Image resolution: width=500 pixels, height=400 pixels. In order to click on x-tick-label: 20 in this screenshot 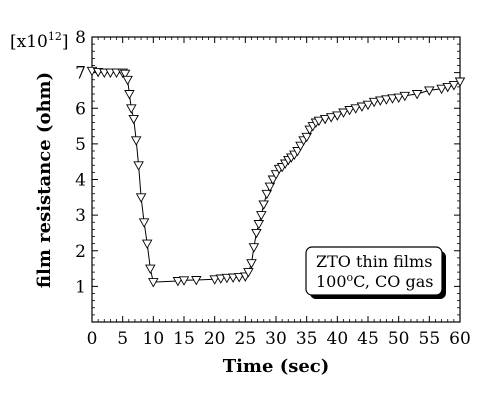, I will do `click(215, 339)`.